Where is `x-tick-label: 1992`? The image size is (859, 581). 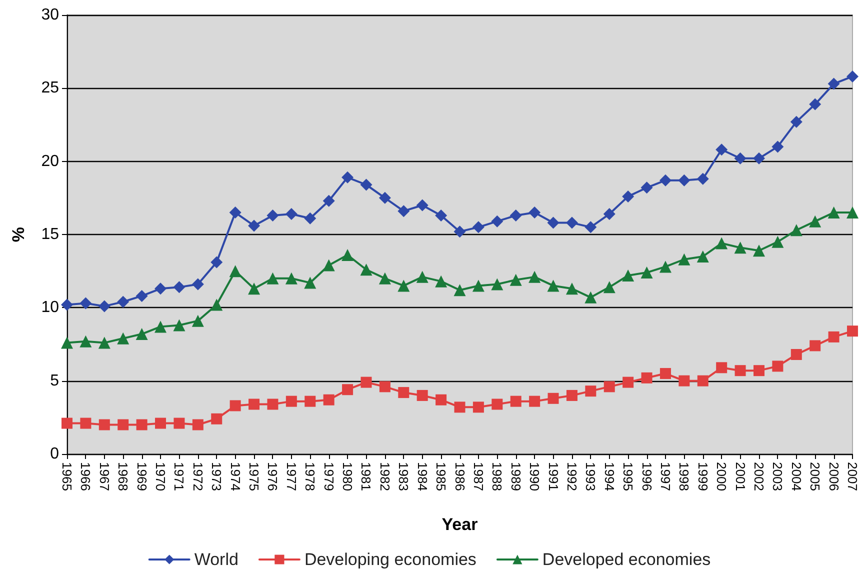 x-tick-label: 1992 is located at coordinates (572, 476).